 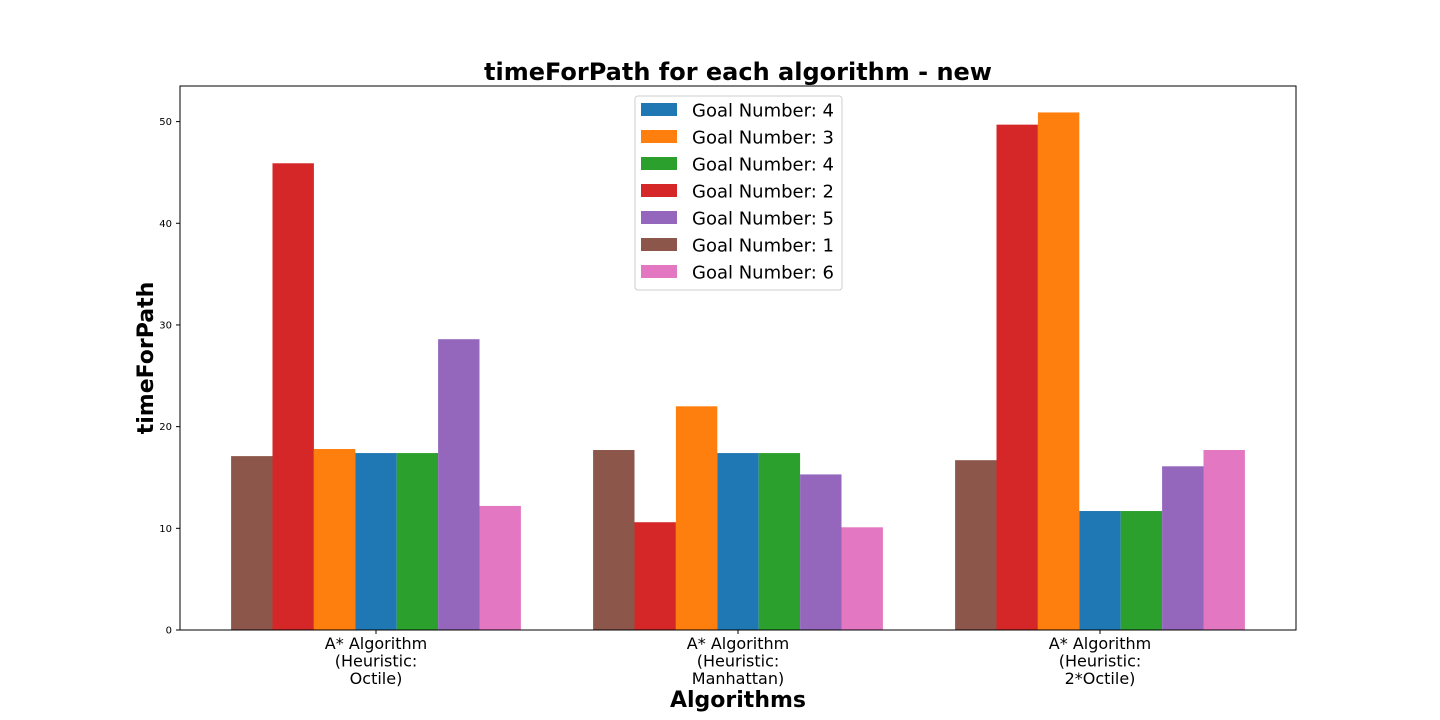 What do you see at coordinates (763, 246) in the screenshot?
I see `legend-label: Goal Number: 1` at bounding box center [763, 246].